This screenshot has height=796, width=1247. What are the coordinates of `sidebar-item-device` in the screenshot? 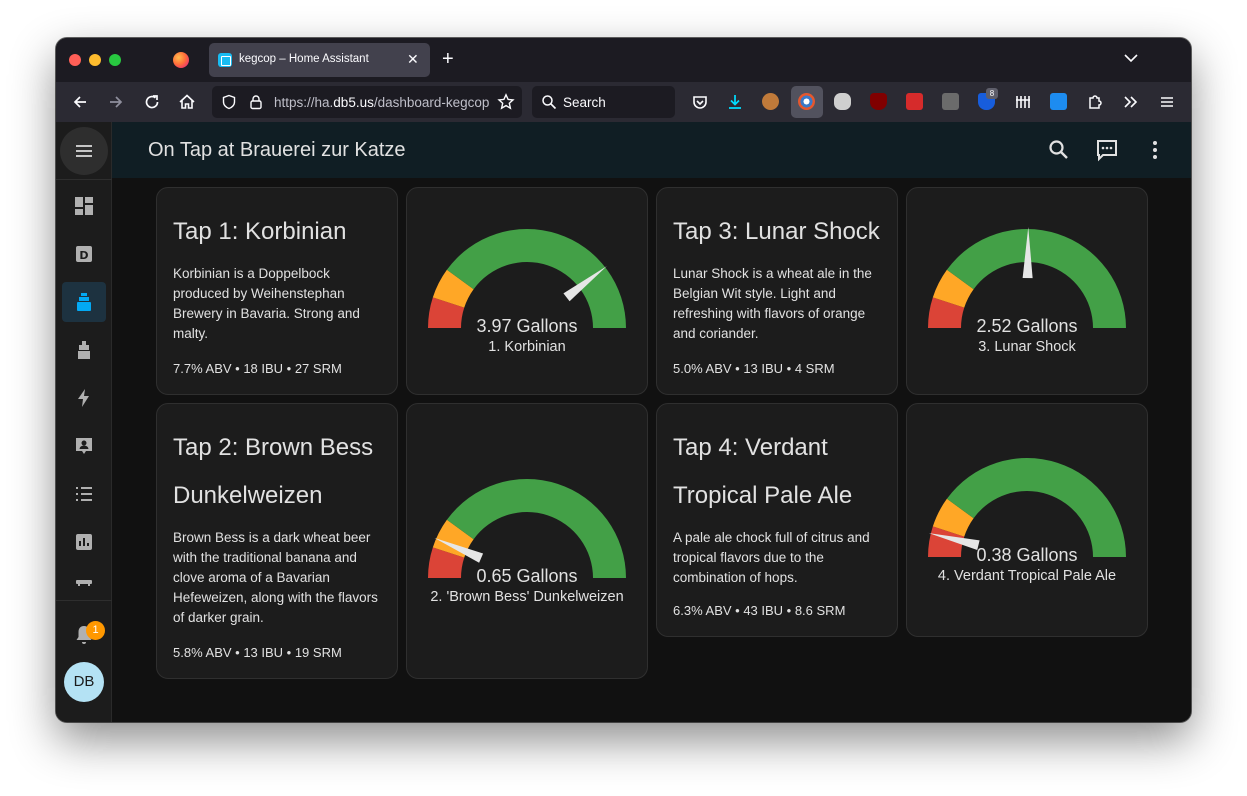 It's located at (84, 578).